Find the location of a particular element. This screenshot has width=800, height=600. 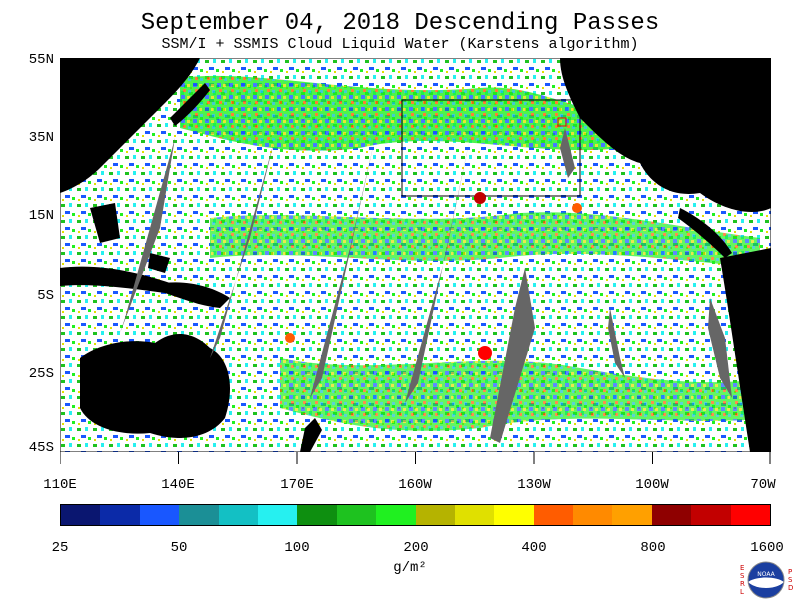

lat-label: 35N is located at coordinates (41, 138).